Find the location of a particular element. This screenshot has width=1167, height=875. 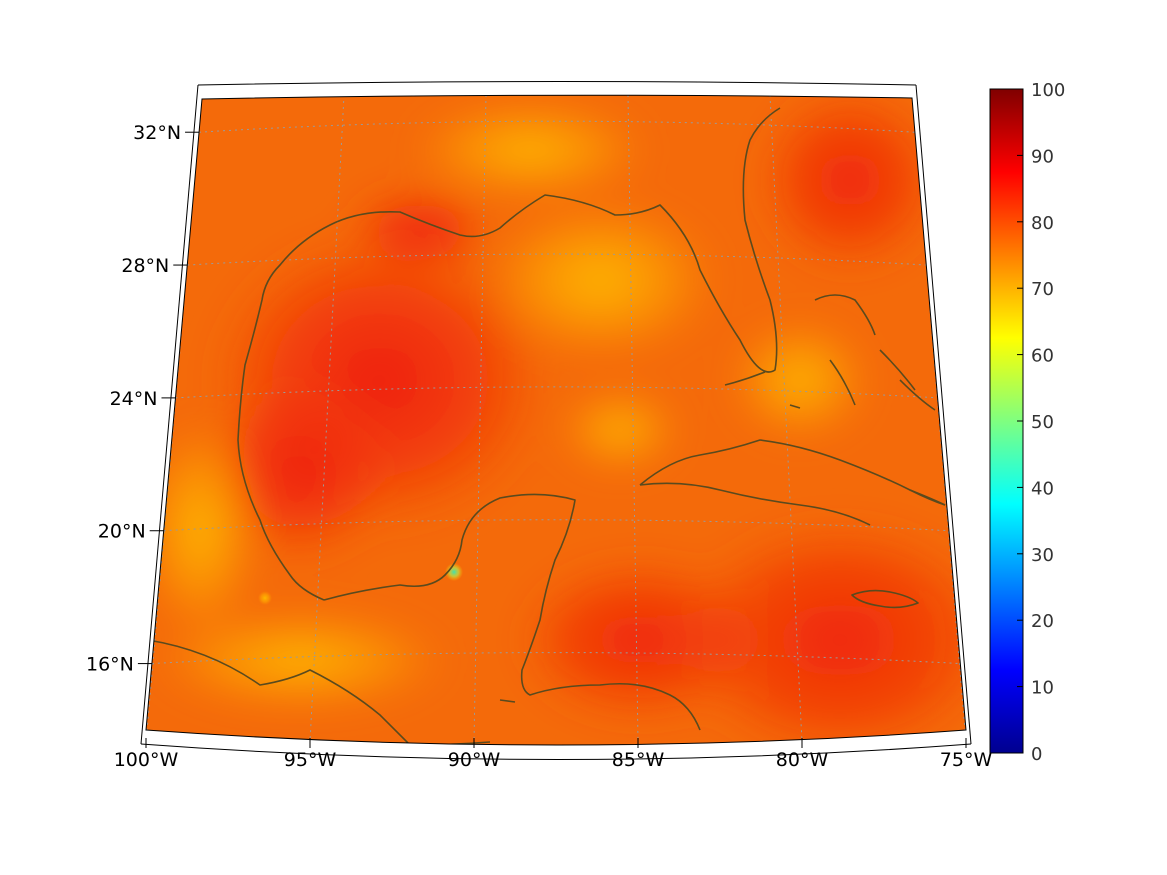

lat-axis: 16°N 20°N 24°N 28°N 32°N is located at coordinates (143, 399).